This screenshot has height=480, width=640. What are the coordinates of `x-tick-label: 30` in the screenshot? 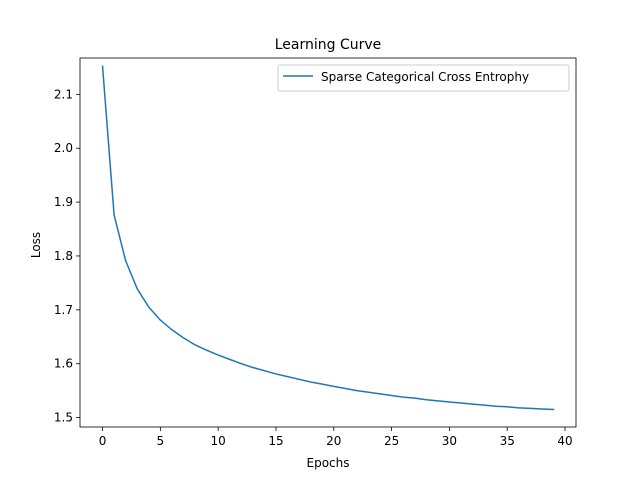 It's located at (449, 441).